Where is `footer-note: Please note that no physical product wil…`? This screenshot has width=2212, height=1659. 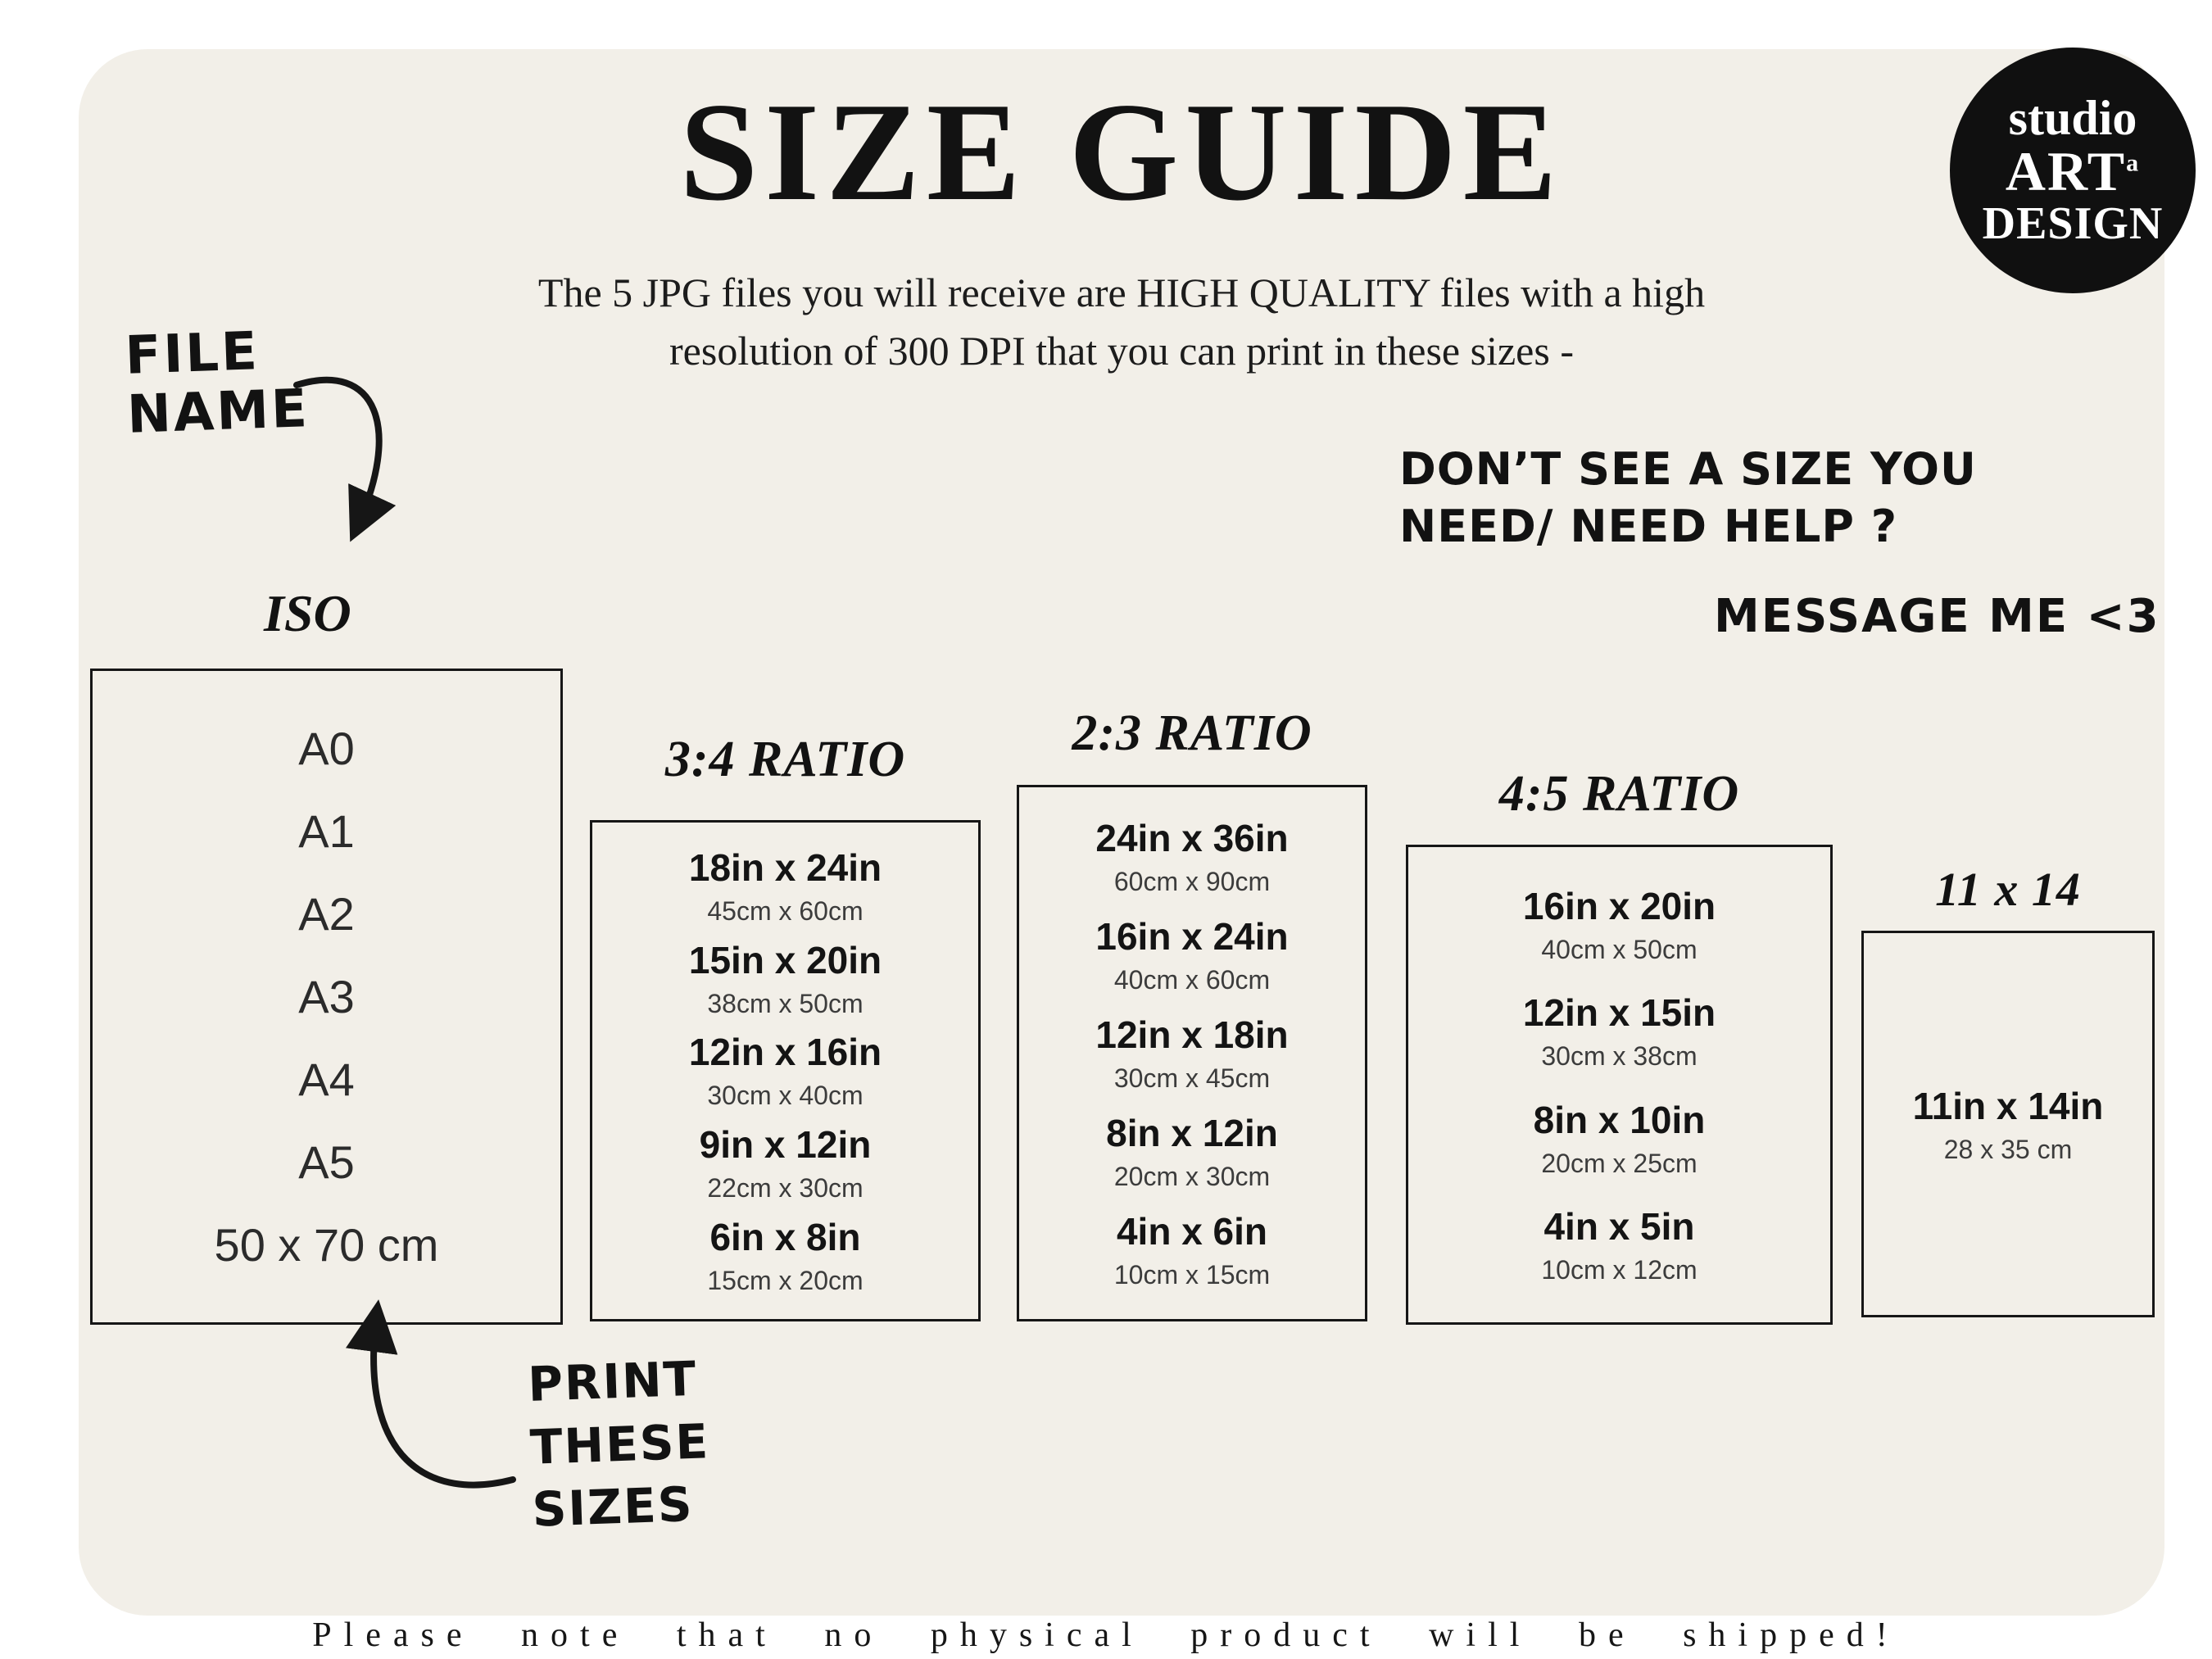
footer-note: Please note that no physical product wil… is located at coordinates (1106, 1635).